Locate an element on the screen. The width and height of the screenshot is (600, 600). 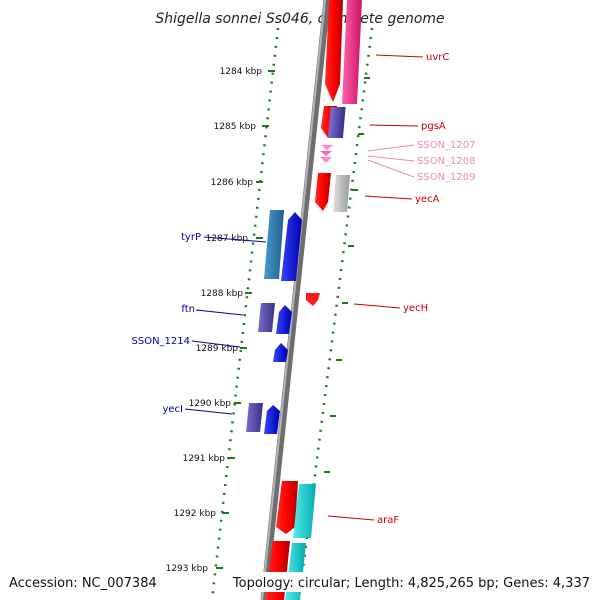
kbp-tick: 1284 kbp is located at coordinates (247, 72).